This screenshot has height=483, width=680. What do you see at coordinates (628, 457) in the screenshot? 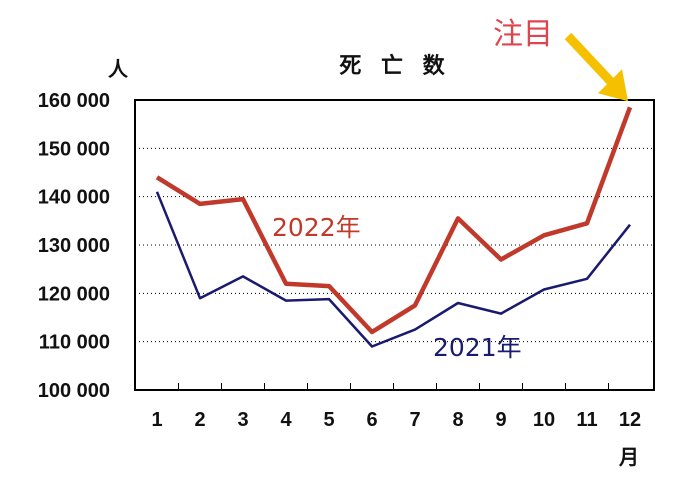
I see `x-axis-unit: 月` at bounding box center [628, 457].